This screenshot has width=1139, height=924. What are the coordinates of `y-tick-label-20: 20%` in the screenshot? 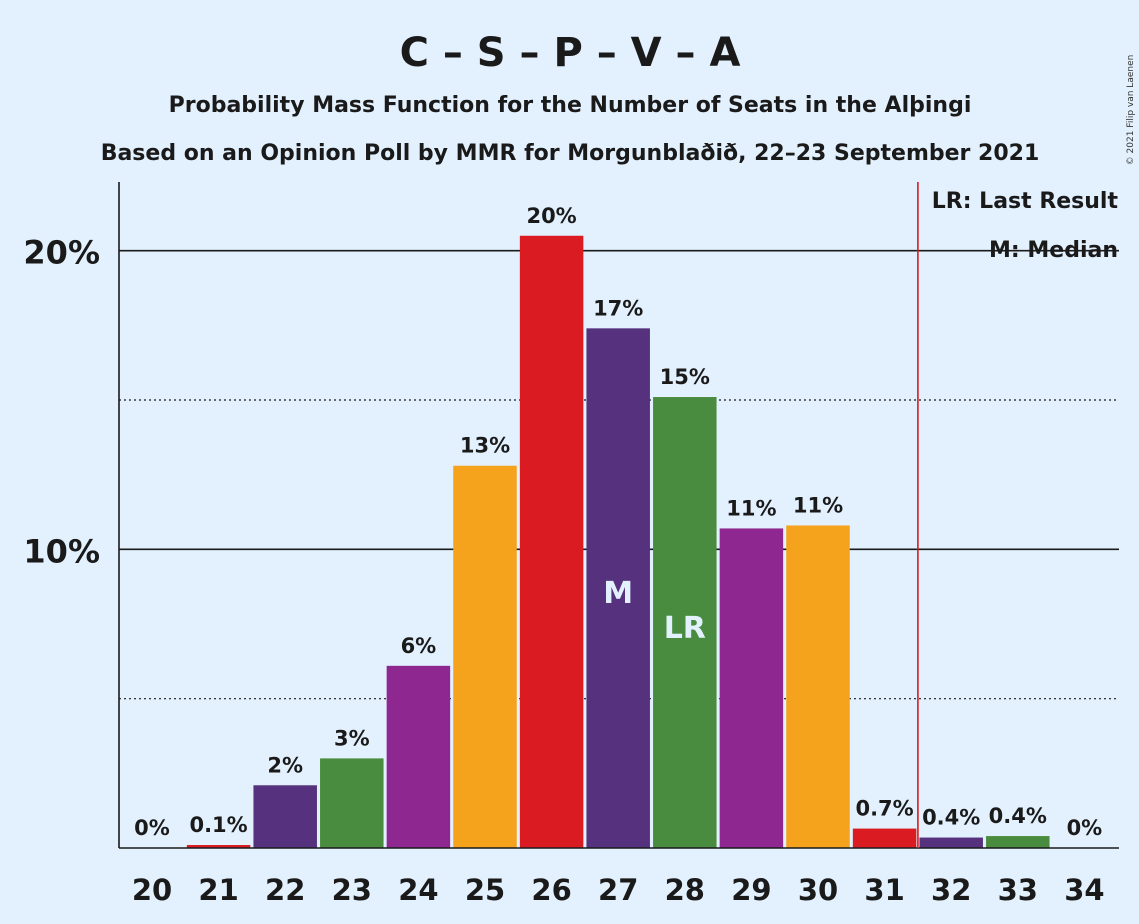 It's located at (61, 253).